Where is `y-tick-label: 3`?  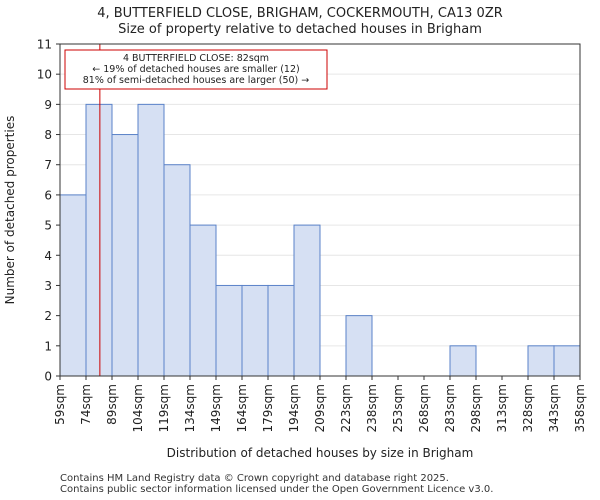
y-tick-label: 3 is located at coordinates (48, 286).